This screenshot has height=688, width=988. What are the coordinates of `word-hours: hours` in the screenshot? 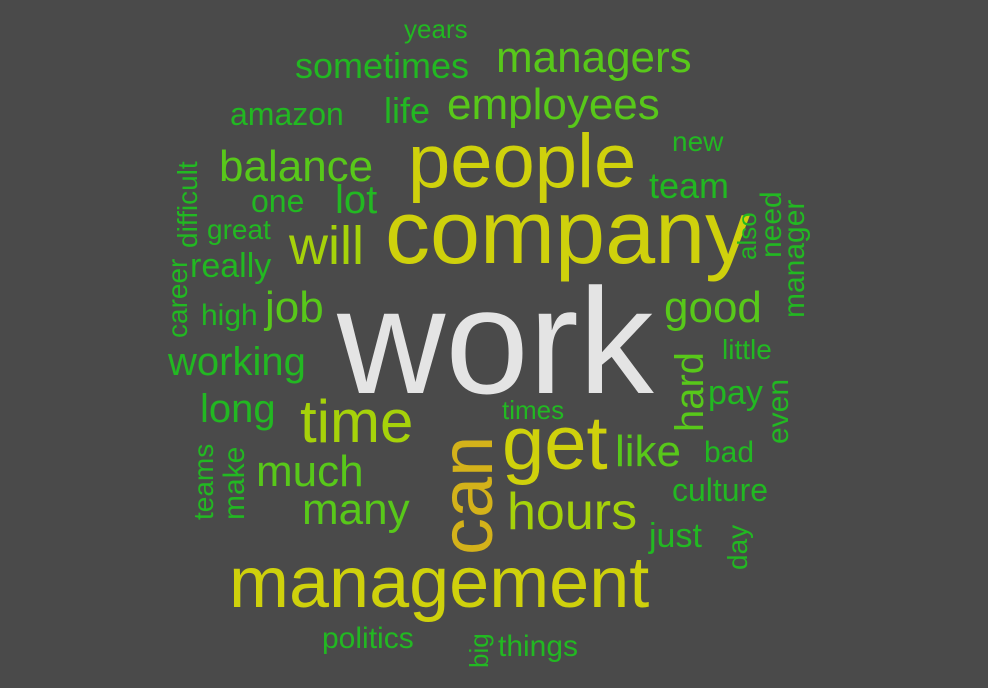 It's located at (572, 512).